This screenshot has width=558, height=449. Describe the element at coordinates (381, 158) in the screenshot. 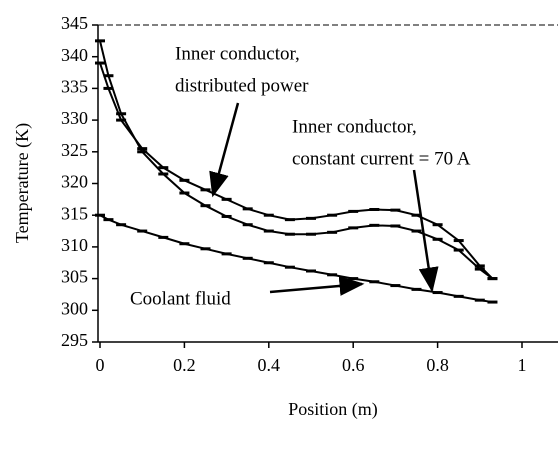

I see `annotation: constant current = 70 A` at that location.